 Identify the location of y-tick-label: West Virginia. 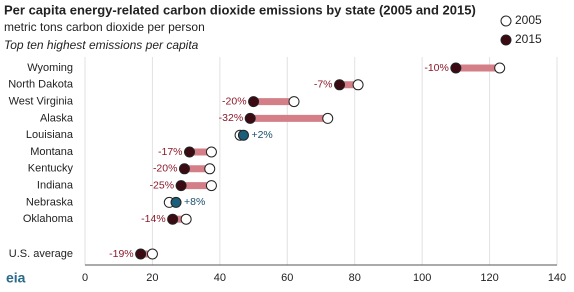
(41, 102).